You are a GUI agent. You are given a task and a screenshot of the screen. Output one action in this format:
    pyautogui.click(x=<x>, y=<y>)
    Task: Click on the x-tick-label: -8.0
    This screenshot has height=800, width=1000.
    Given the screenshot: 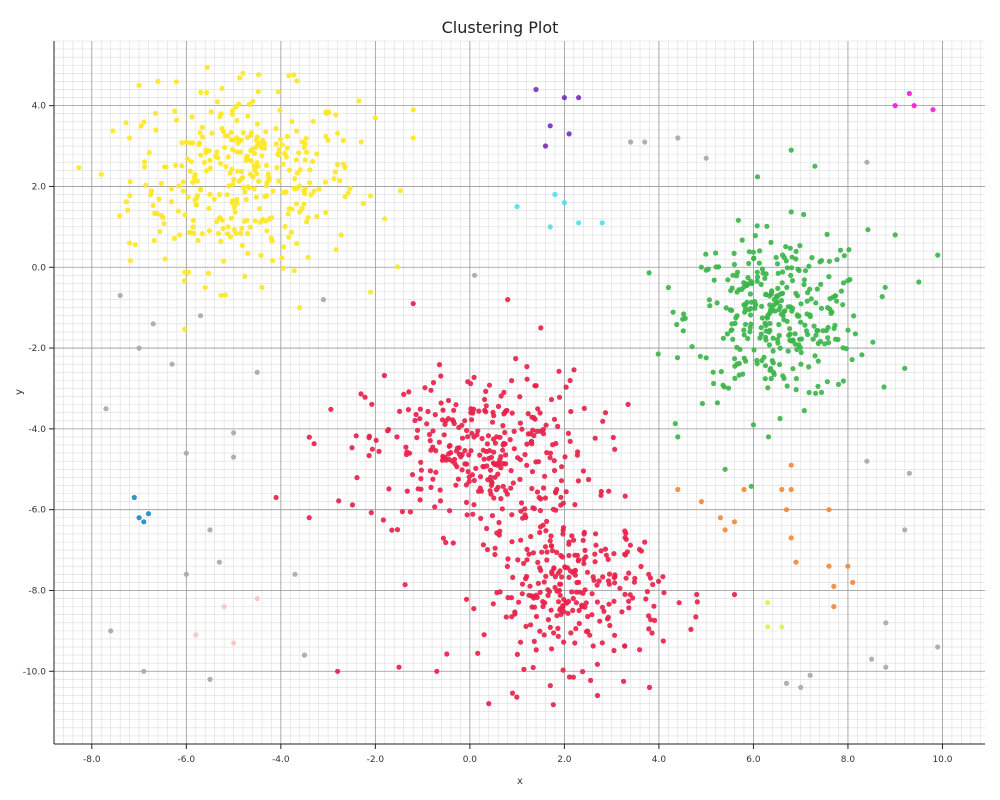 What is the action you would take?
    pyautogui.click(x=92, y=760)
    